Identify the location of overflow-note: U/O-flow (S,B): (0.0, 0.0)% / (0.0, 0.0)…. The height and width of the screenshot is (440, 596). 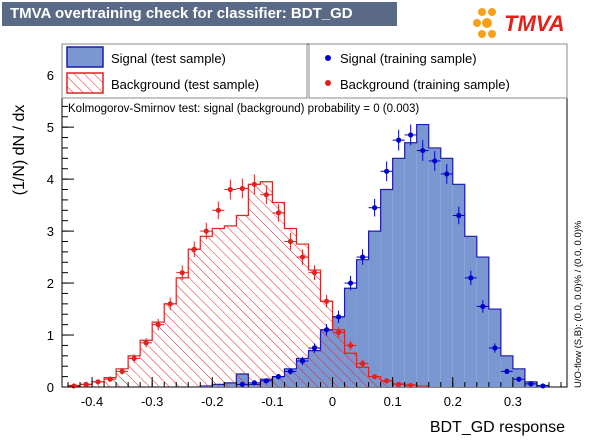
(578, 304).